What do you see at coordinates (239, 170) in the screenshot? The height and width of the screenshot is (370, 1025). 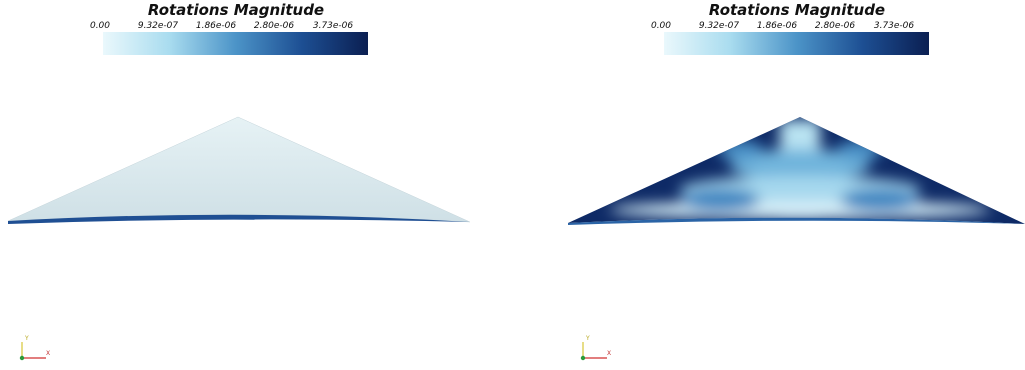 I see `left-mesh` at bounding box center [239, 170].